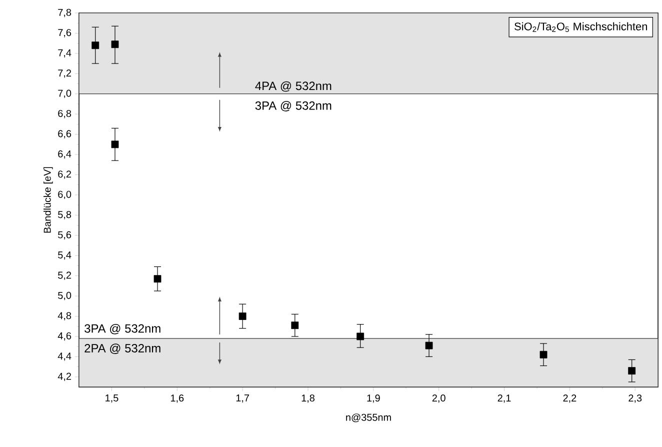 This screenshot has width=662, height=447. Describe the element at coordinates (48, 200) in the screenshot. I see `y-axis-title: Bandlücke [eV]` at that location.